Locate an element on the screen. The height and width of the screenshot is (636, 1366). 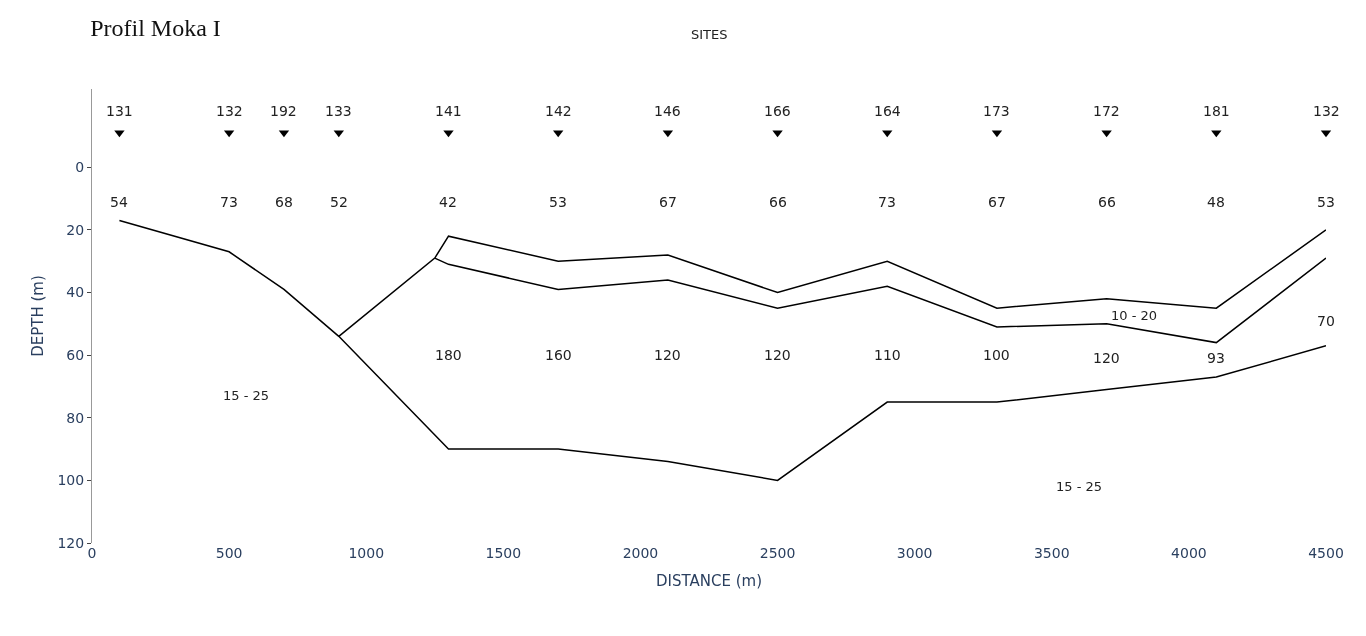
annotation: 142 is located at coordinates (558, 111).